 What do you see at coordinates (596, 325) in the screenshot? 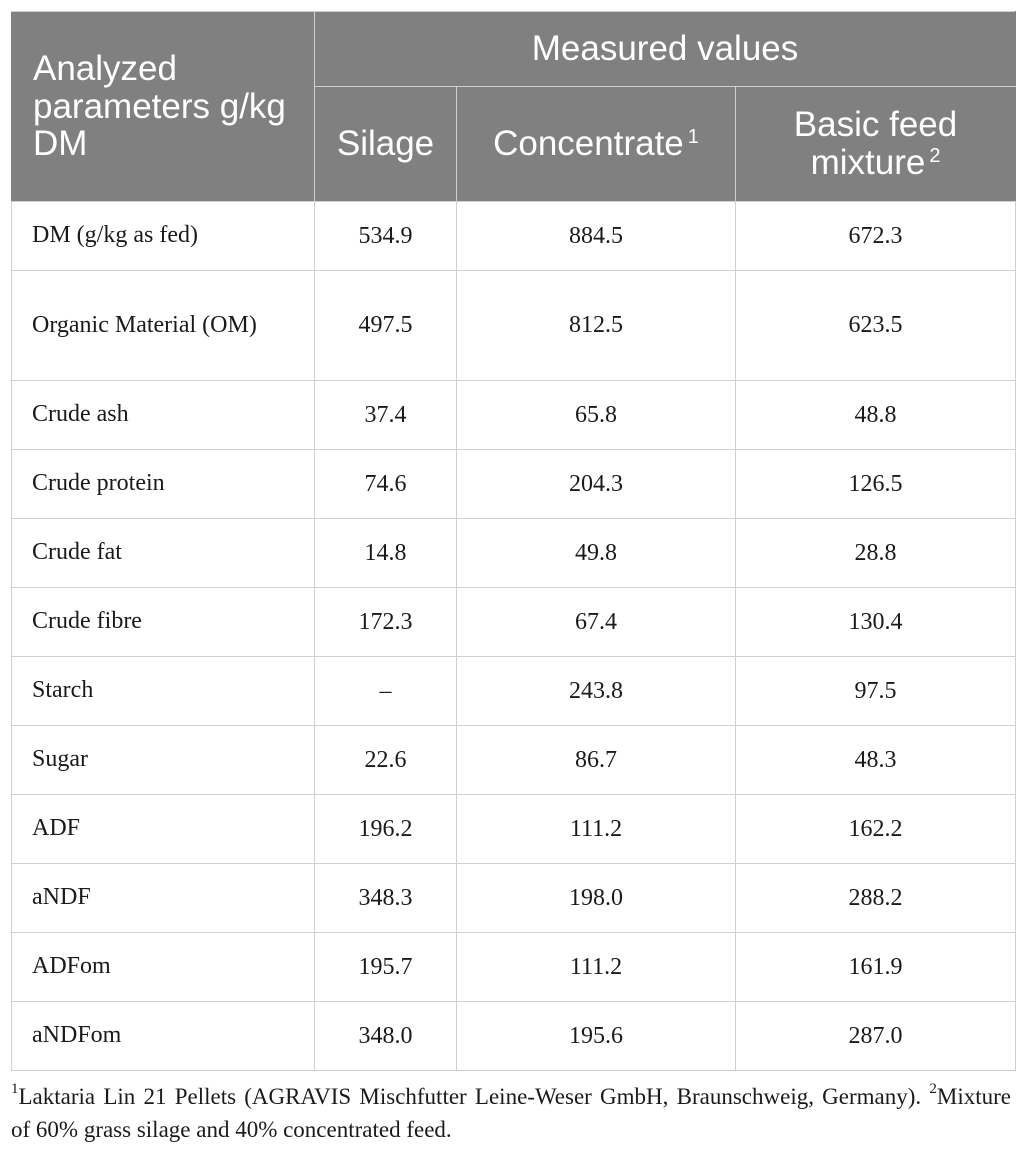
I see `concentrate-value: 812.5` at bounding box center [596, 325].